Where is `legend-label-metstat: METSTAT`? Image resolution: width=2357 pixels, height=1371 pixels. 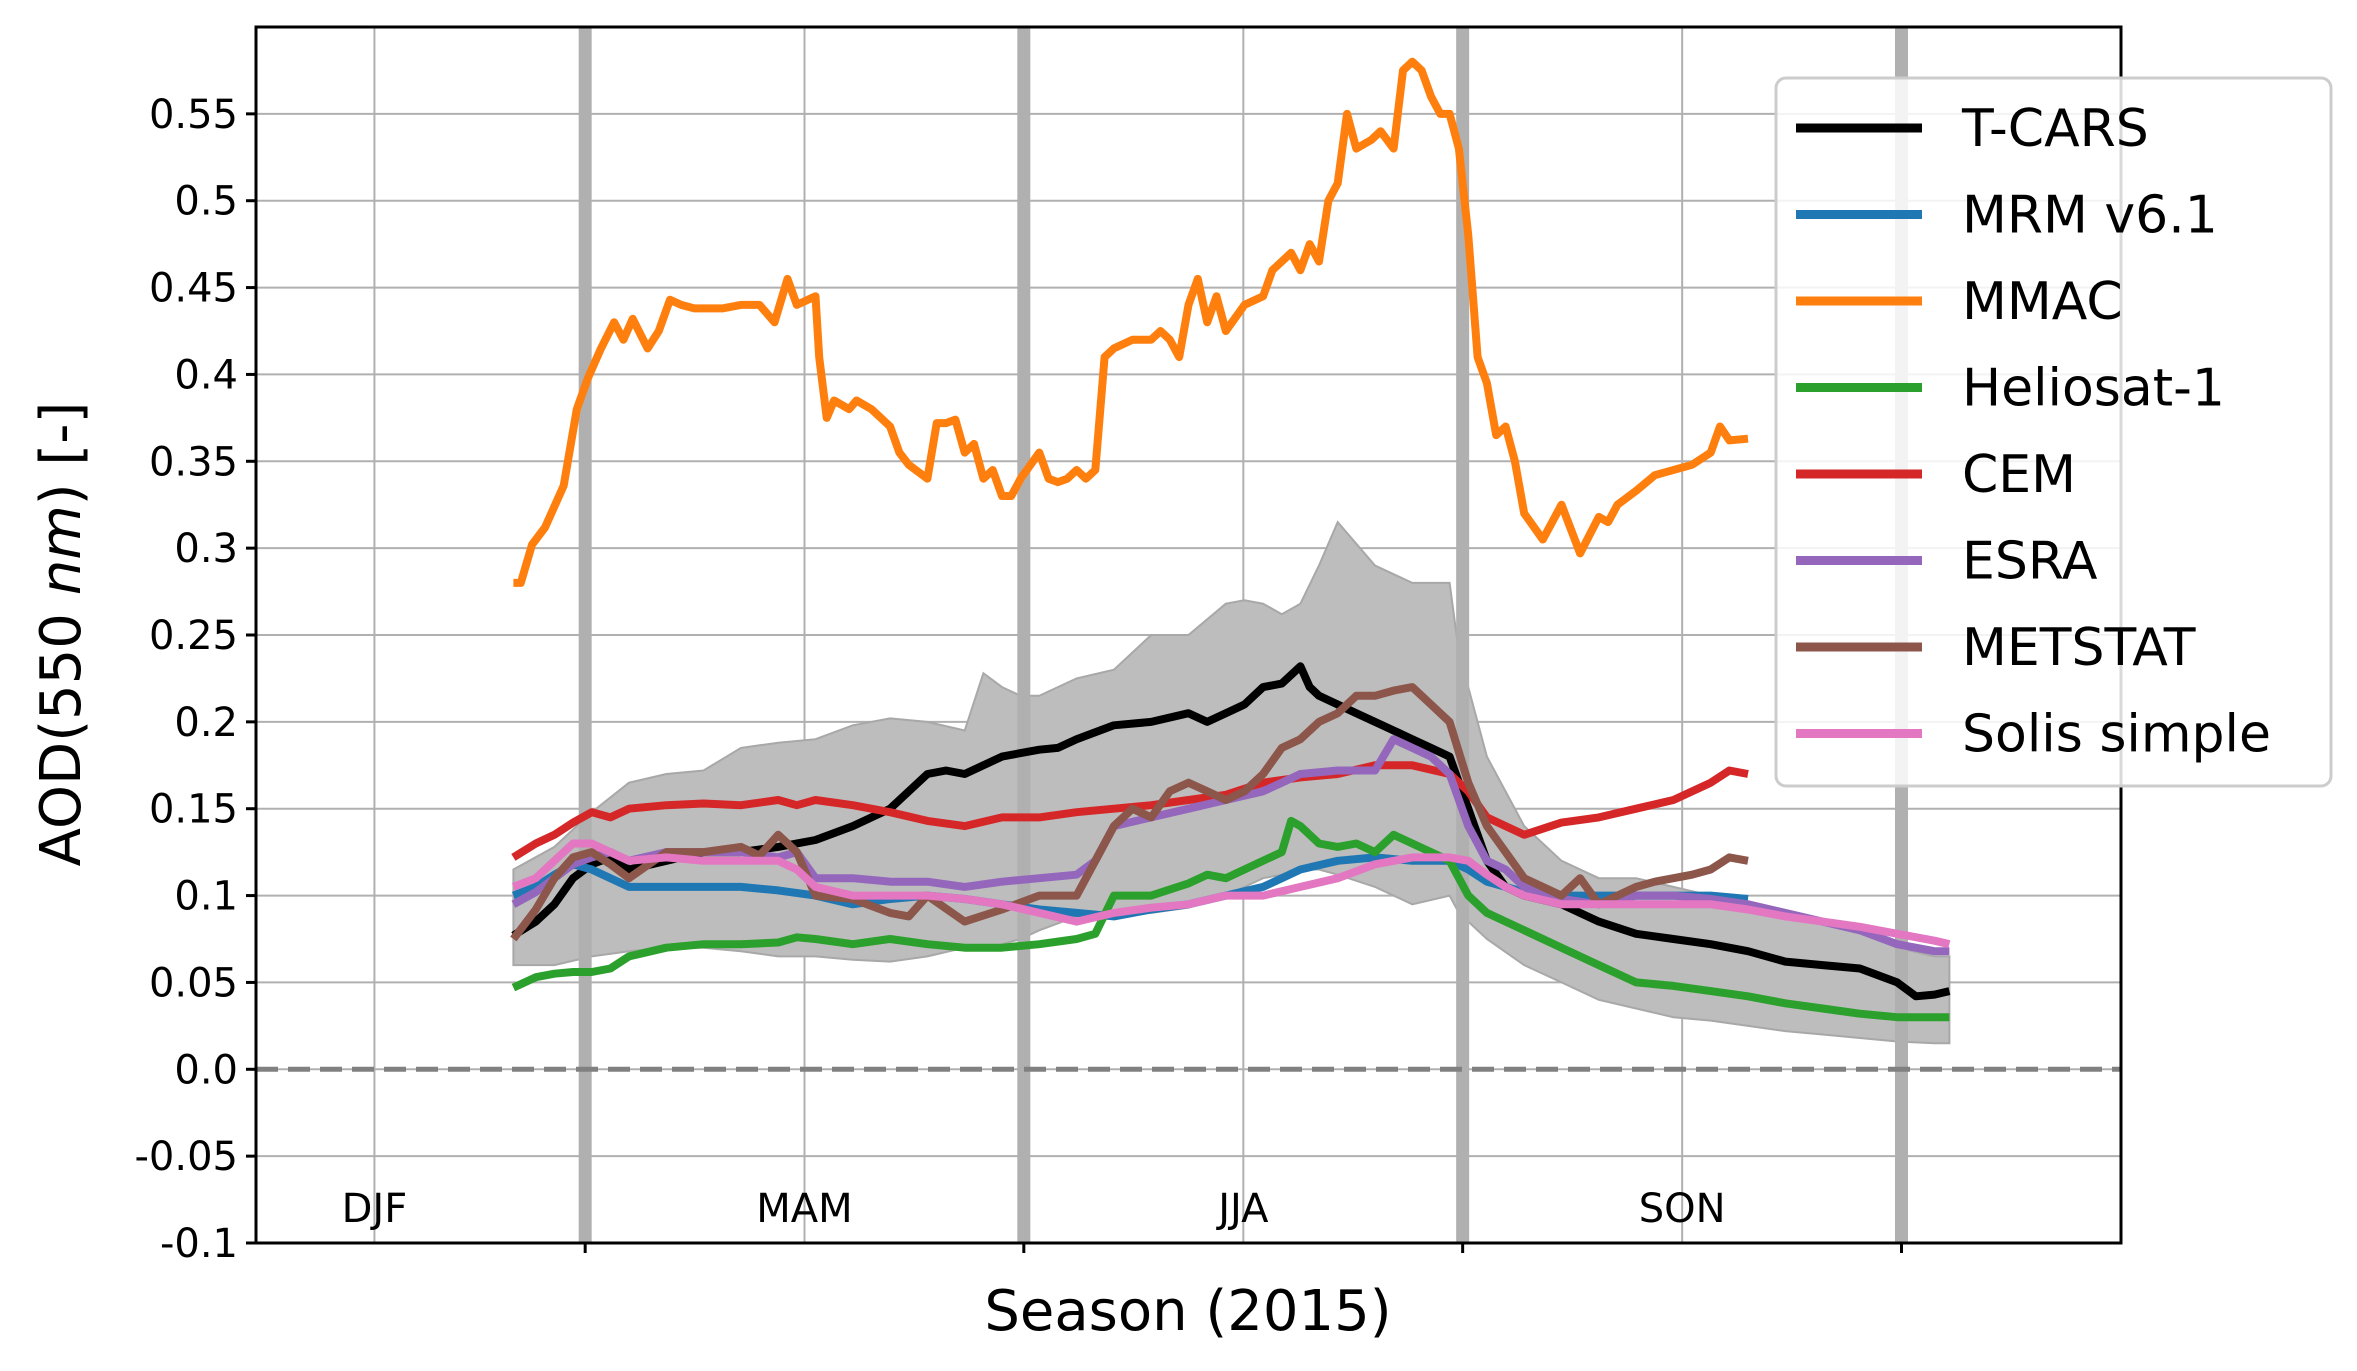
legend-label-metstat: METSTAT is located at coordinates (2079, 648).